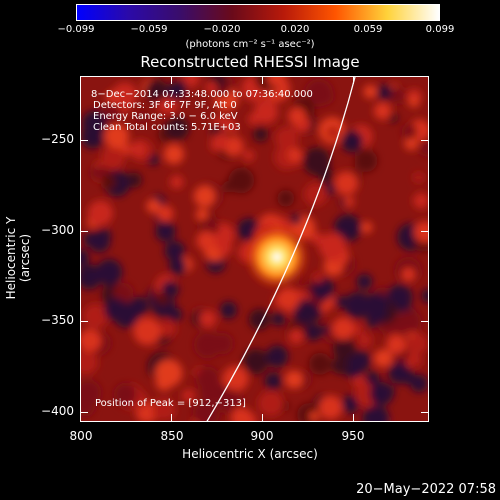 The width and height of the screenshot is (500, 500). What do you see at coordinates (57, 230) in the screenshot?
I see `y-tick-label: −300` at bounding box center [57, 230].